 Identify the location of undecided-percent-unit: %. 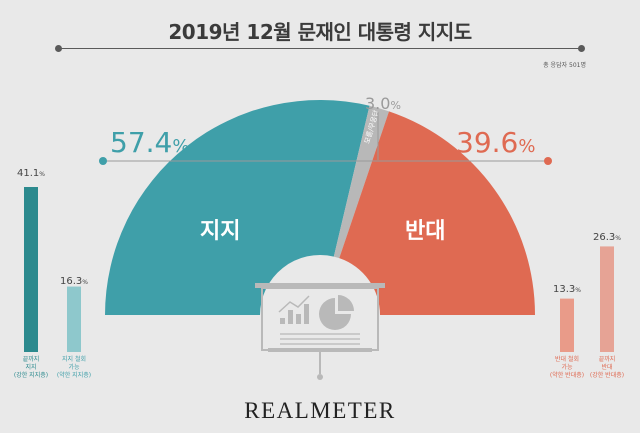
(395, 105).